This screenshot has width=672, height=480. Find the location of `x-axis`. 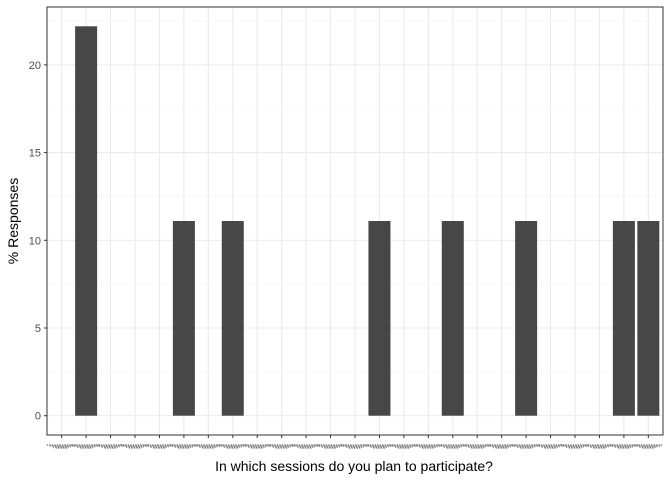

x-axis is located at coordinates (355, 442).